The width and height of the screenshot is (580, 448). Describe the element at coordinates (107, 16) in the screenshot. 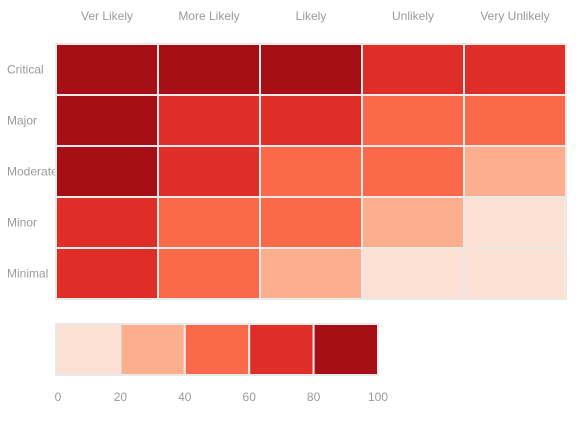

I see `column-label: Ver Likely` at that location.